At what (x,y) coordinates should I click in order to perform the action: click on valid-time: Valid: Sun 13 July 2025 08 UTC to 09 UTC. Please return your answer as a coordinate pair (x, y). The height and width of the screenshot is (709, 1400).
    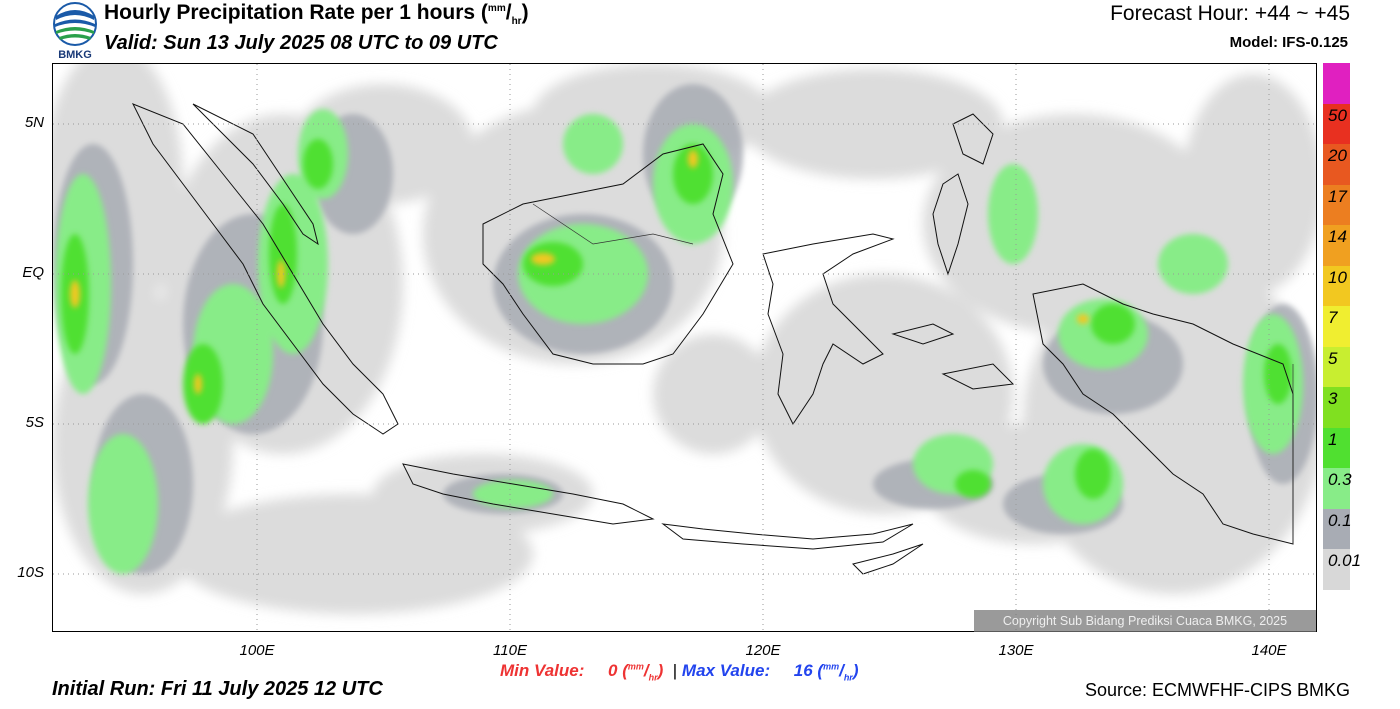
    Looking at the image, I should click on (301, 43).